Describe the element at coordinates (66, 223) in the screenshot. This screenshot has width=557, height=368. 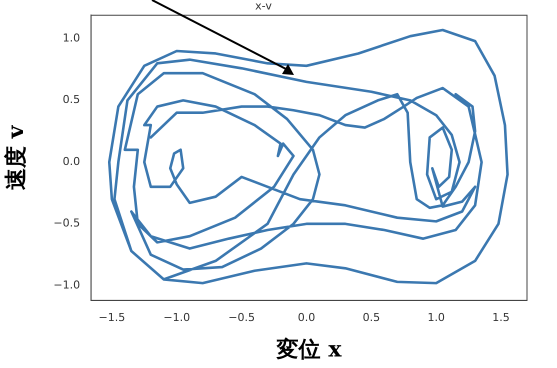
I see `y-tick-label: −0.5` at that location.